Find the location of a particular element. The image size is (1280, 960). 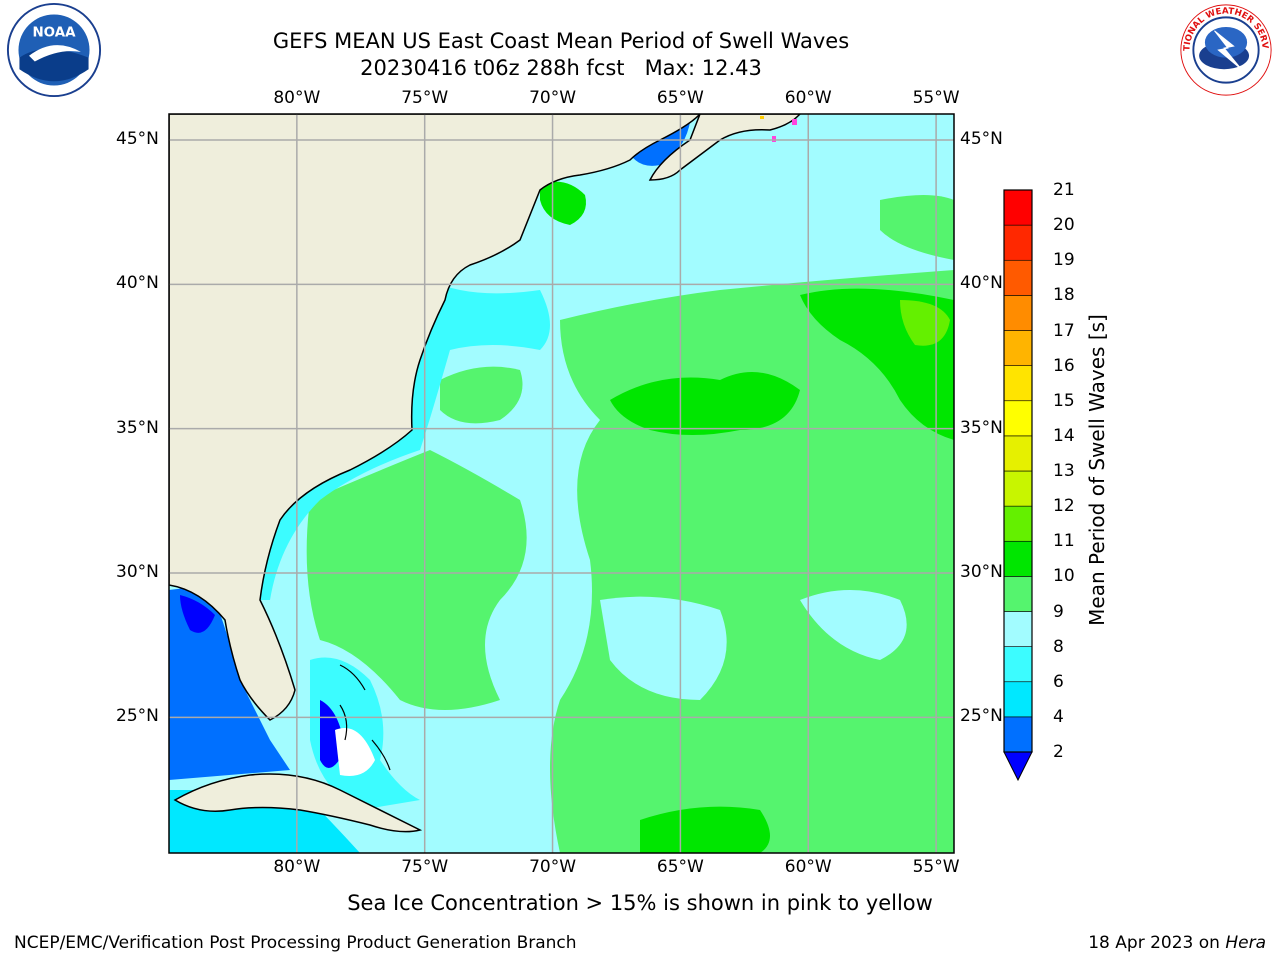

footer-date: 18 Apr 2023 on Hera is located at coordinates (1177, 943).